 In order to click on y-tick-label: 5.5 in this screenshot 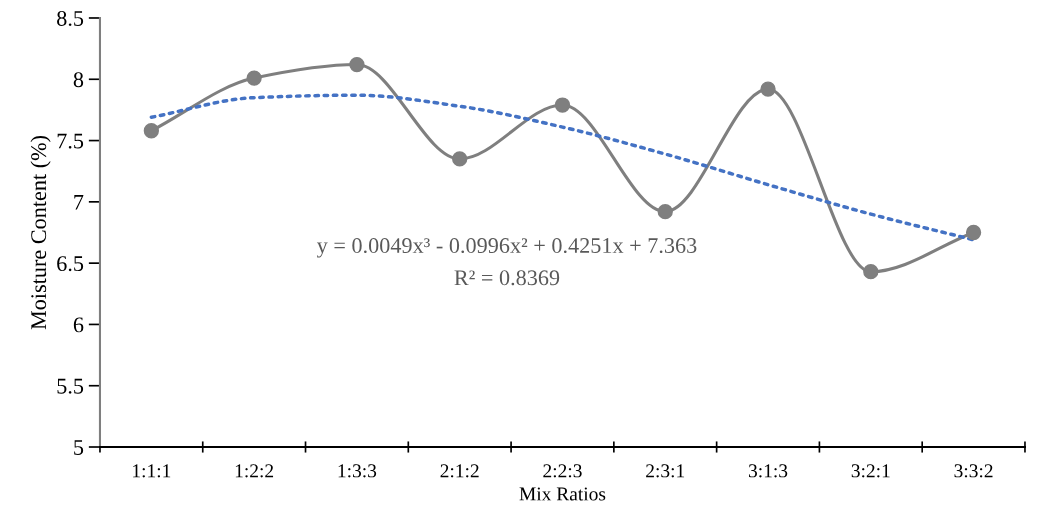, I will do `click(70, 386)`.